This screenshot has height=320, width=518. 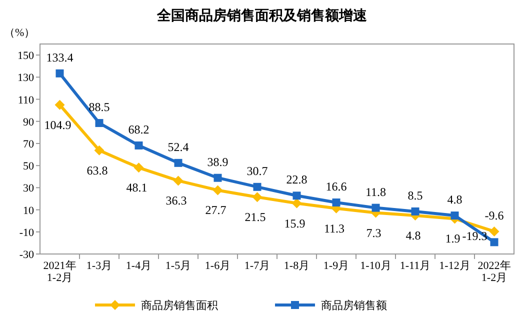 I want to click on y-tick-label: 130, so click(x=26, y=78).